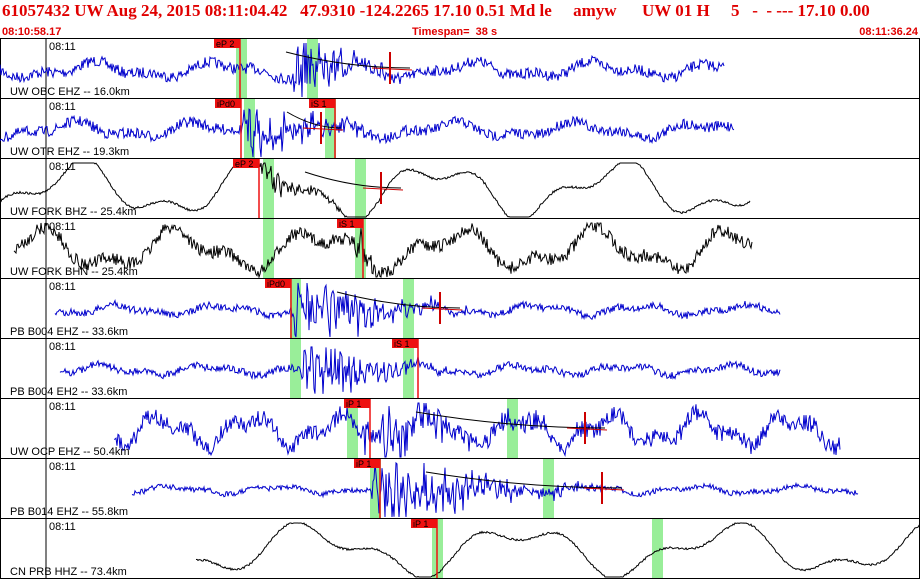 The image size is (920, 580). I want to click on station-label: UW OTR EHZ -- 19.3km, so click(69, 152).